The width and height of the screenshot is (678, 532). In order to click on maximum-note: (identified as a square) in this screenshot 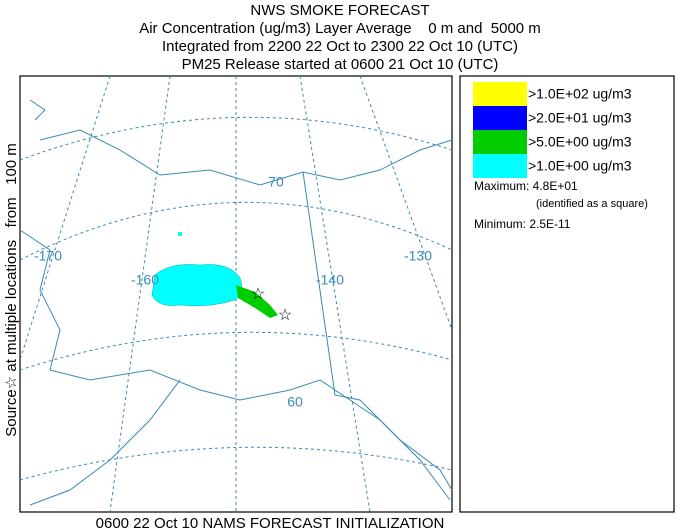, I will do `click(592, 204)`.